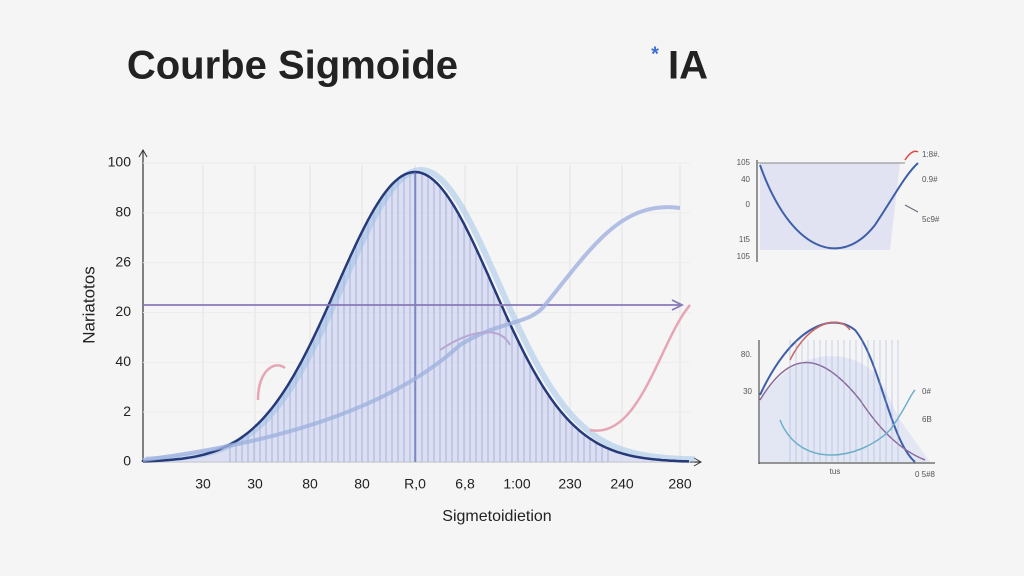  What do you see at coordinates (415, 484) in the screenshot?
I see `x-tick-label: R,0` at bounding box center [415, 484].